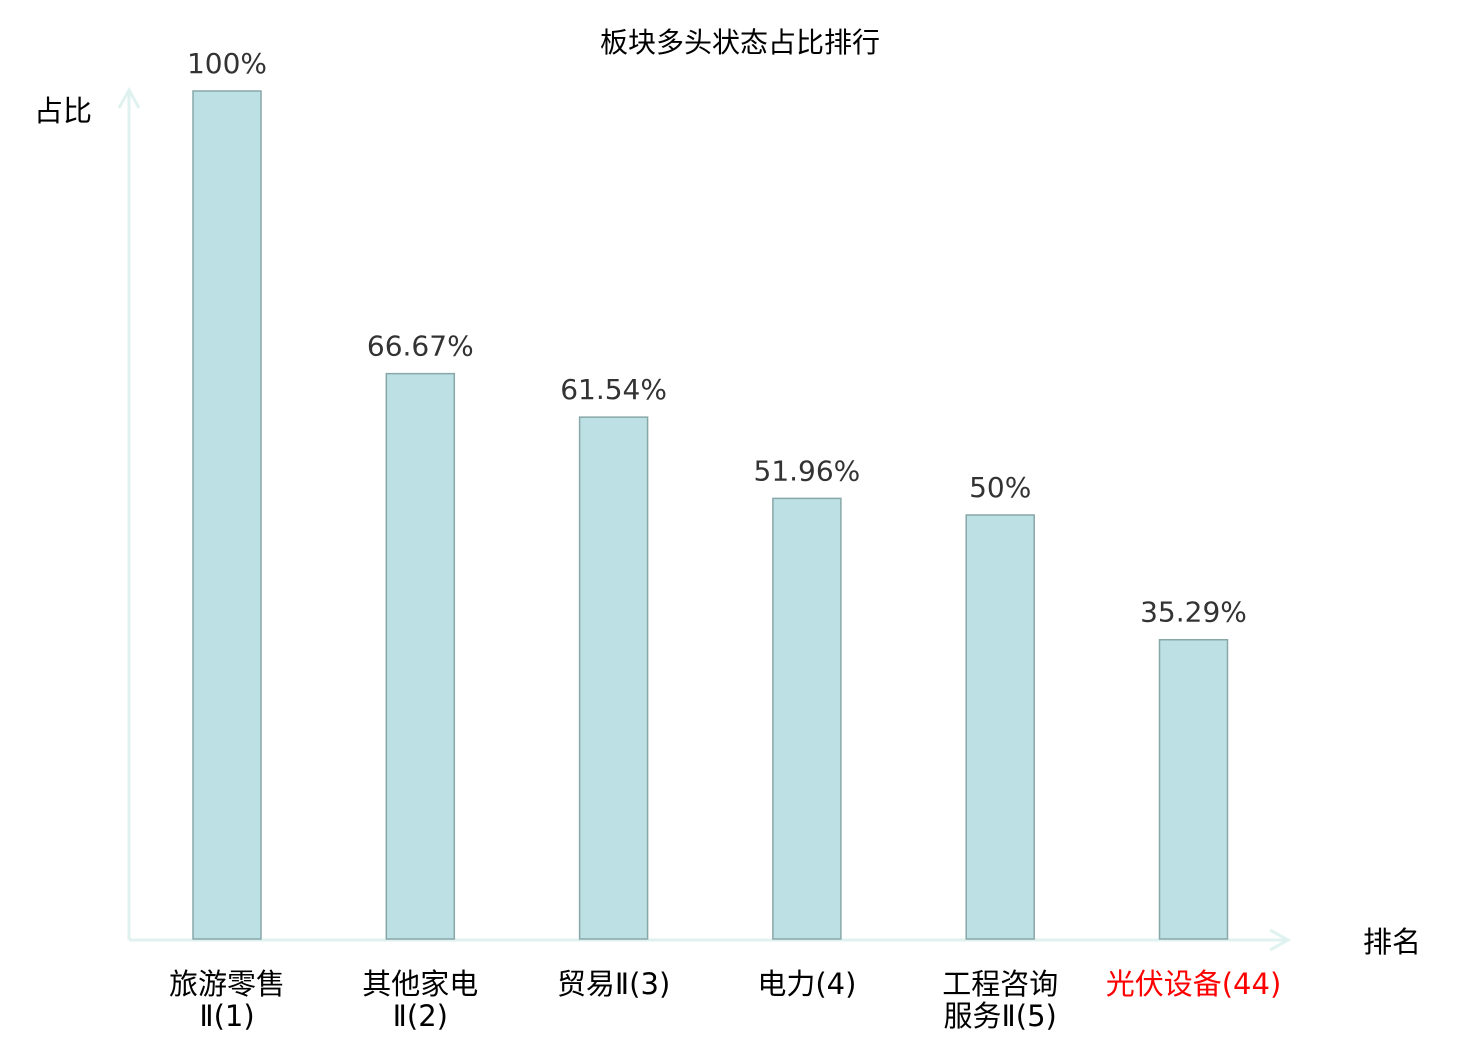  What do you see at coordinates (613, 984) in the screenshot?
I see `x-tick-label: 贸易Ⅱ(3)` at bounding box center [613, 984].